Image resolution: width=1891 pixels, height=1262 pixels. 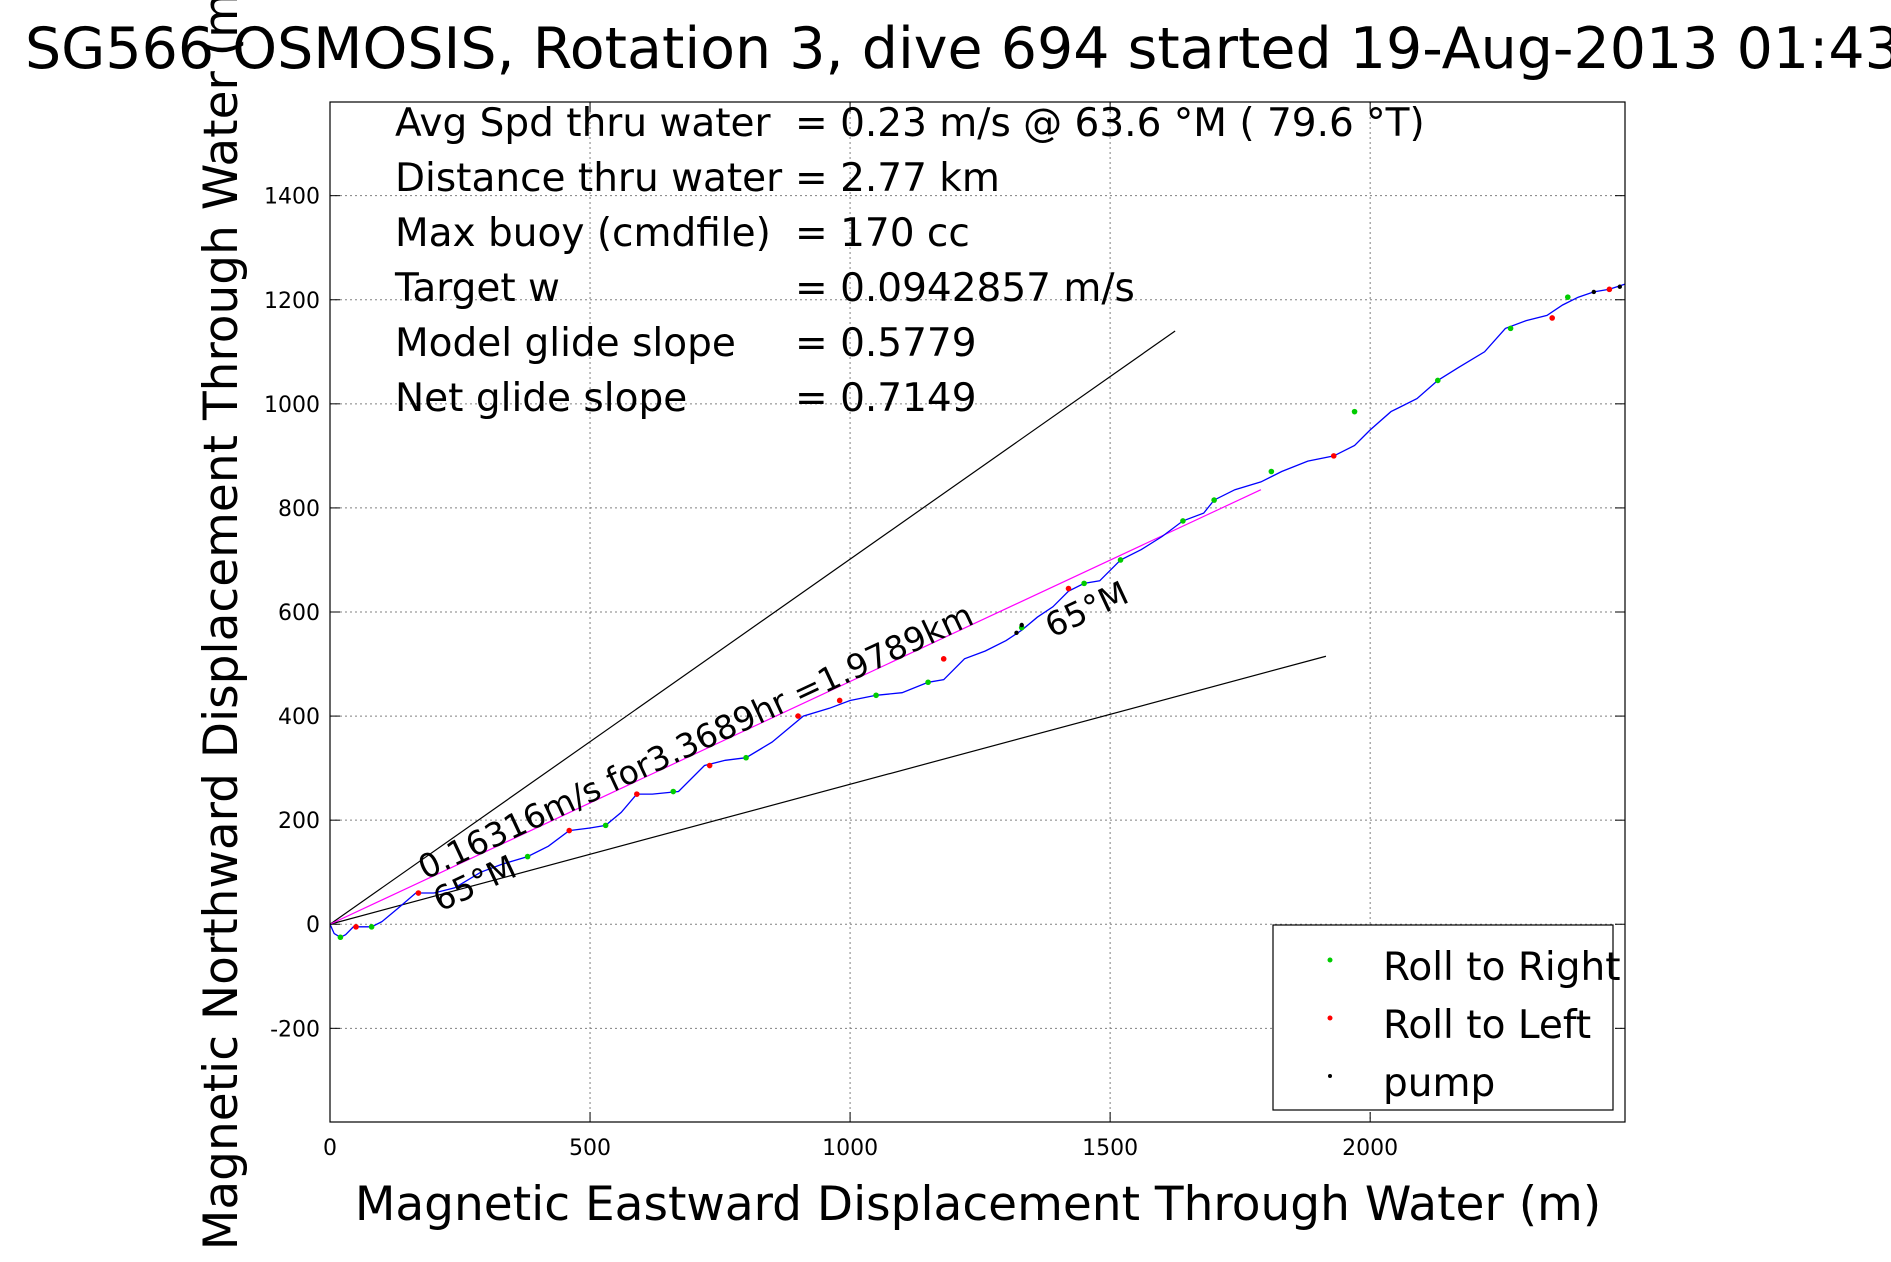 I want to click on x-tick-label: 1500, so click(x=1110, y=1148).